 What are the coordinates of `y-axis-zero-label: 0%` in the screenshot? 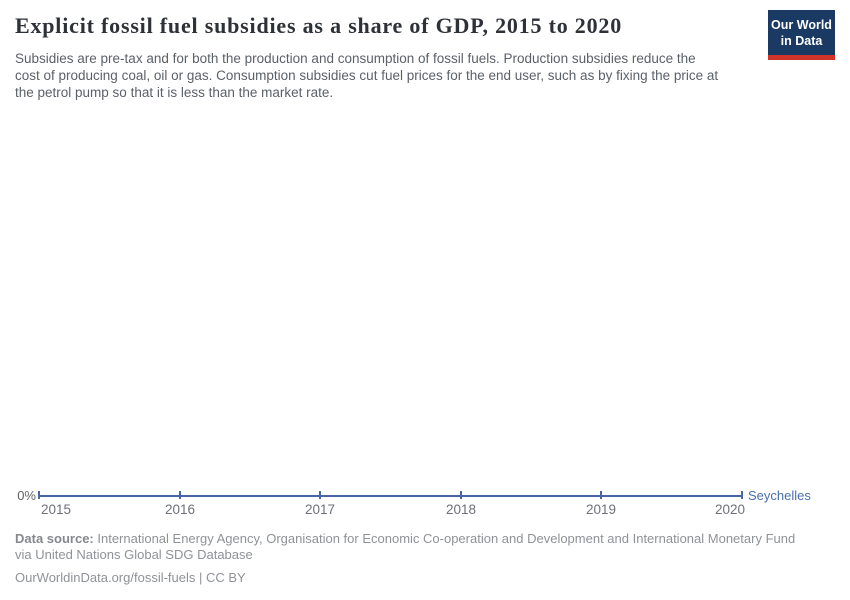 It's located at (26, 495).